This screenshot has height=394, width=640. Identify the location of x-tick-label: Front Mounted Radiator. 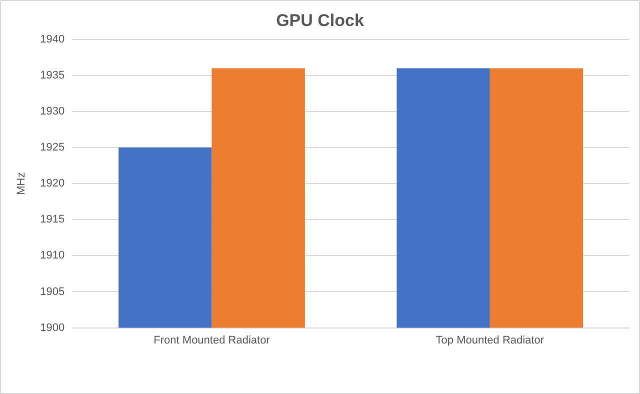
(212, 340).